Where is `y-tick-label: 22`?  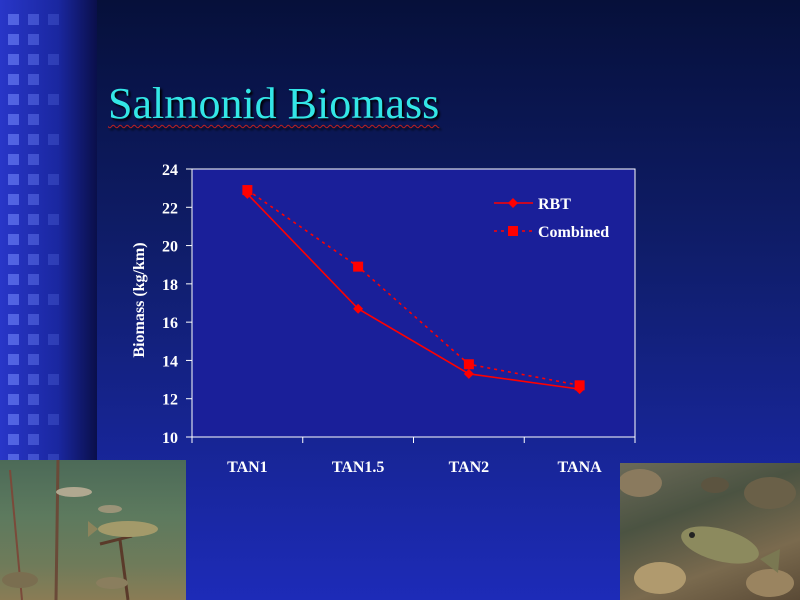
y-tick-label: 22 is located at coordinates (170, 208).